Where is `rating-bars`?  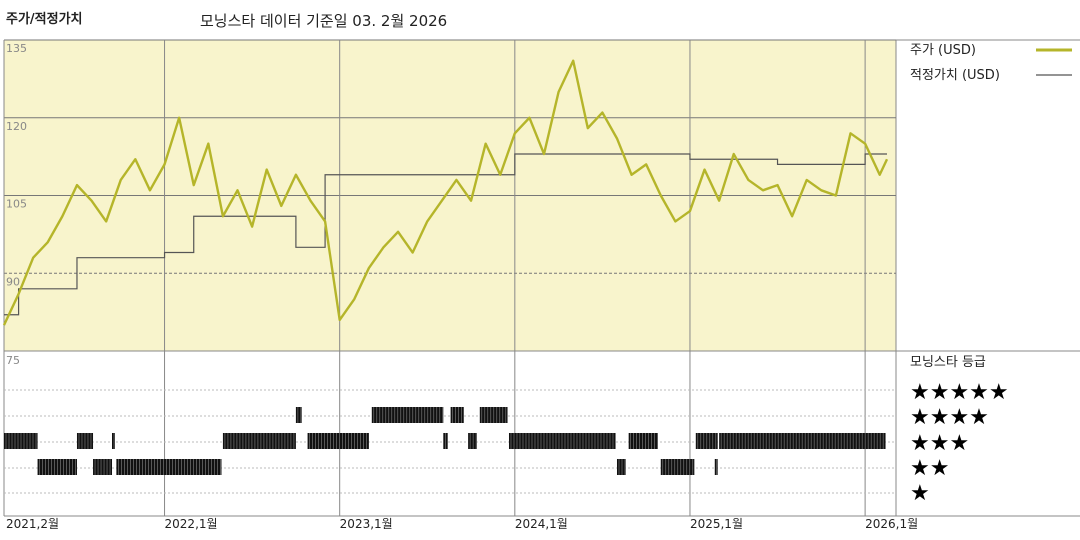 rating-bars is located at coordinates (445, 441).